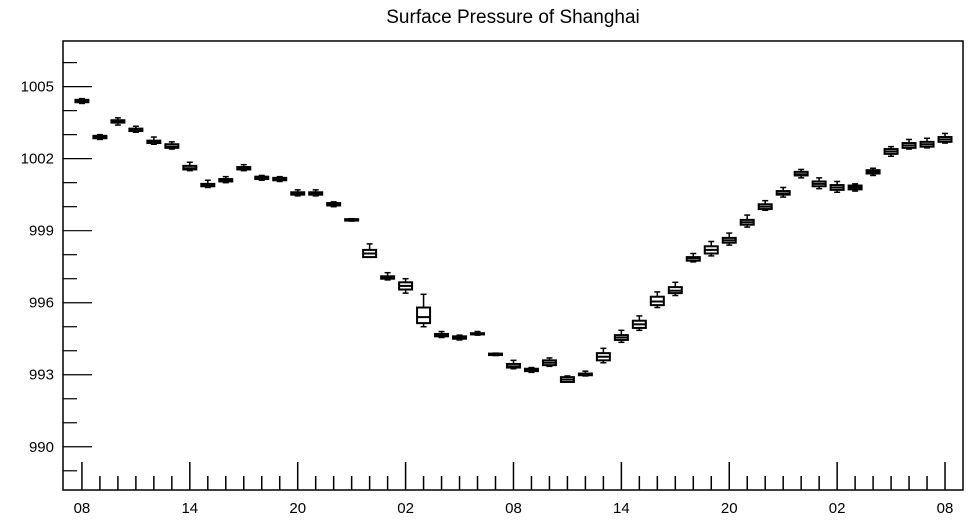 This screenshot has width=968, height=520. What do you see at coordinates (513, 17) in the screenshot?
I see `chart-title: Surface Pressure of Shanghai` at bounding box center [513, 17].